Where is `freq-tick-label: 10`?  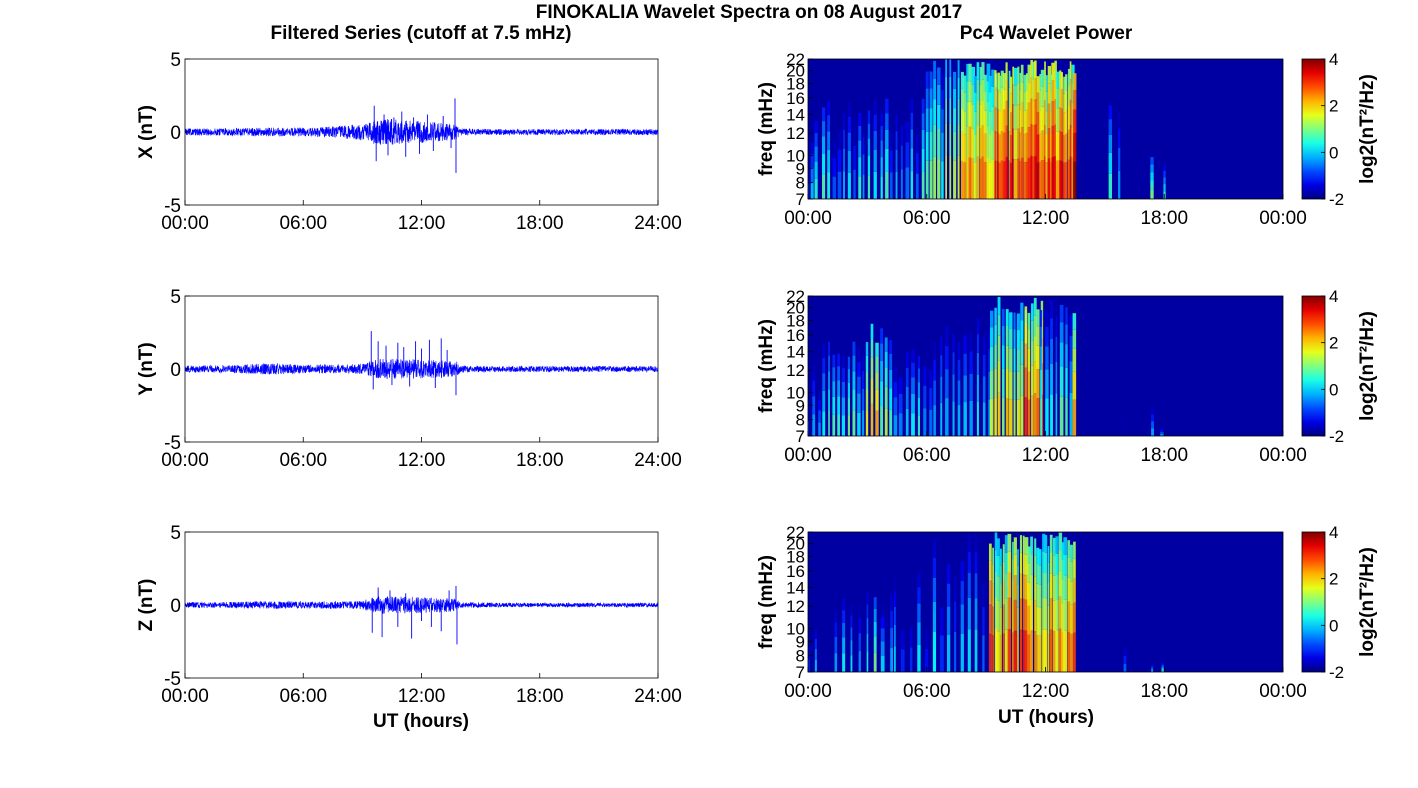
freq-tick-label: 10 is located at coordinates (795, 155).